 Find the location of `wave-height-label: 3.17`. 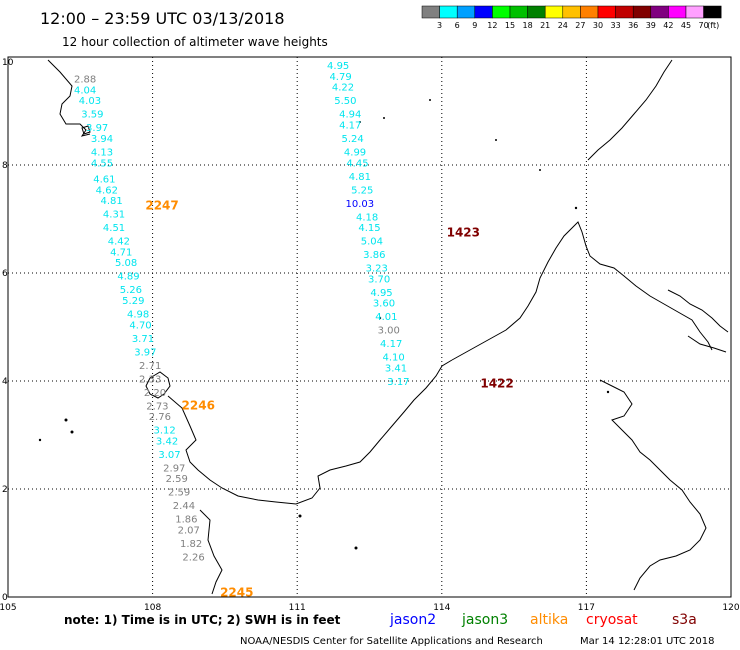

wave-height-label: 3.17 is located at coordinates (398, 382).